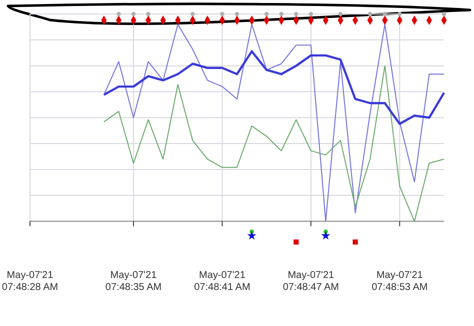  I want to click on x-tick-label: May-07'21 07:48:41 AM, so click(222, 281).